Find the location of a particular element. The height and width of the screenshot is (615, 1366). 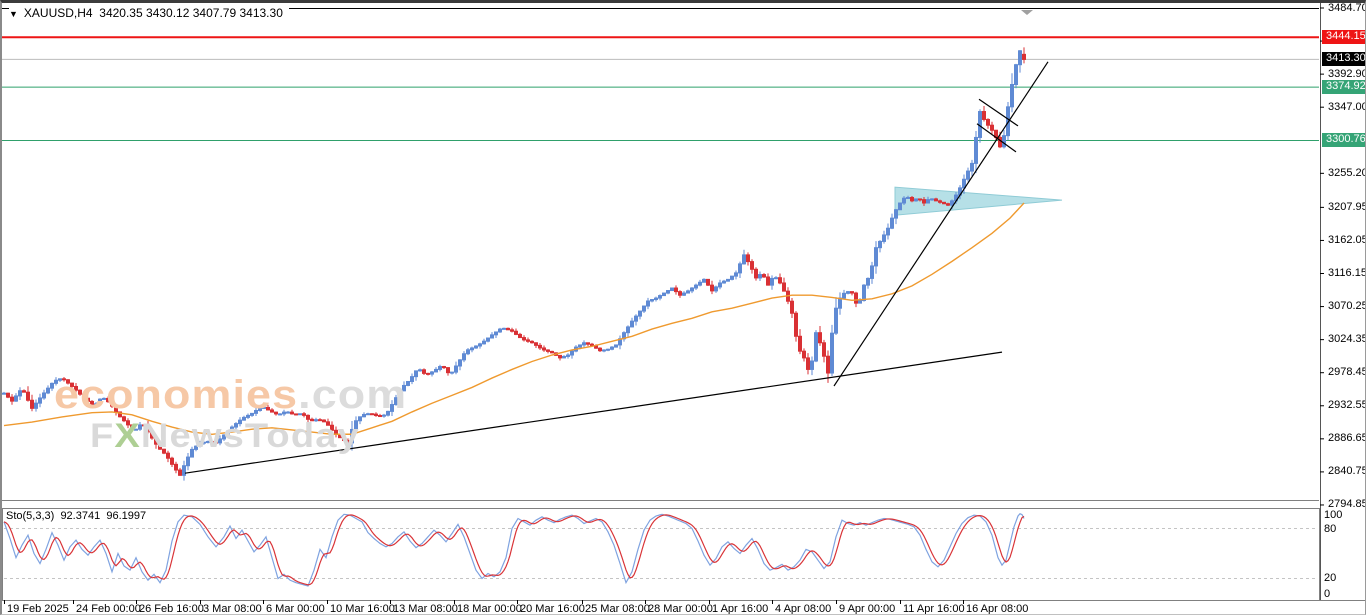

price-axis-label: 3207.95 is located at coordinates (1346, 207).